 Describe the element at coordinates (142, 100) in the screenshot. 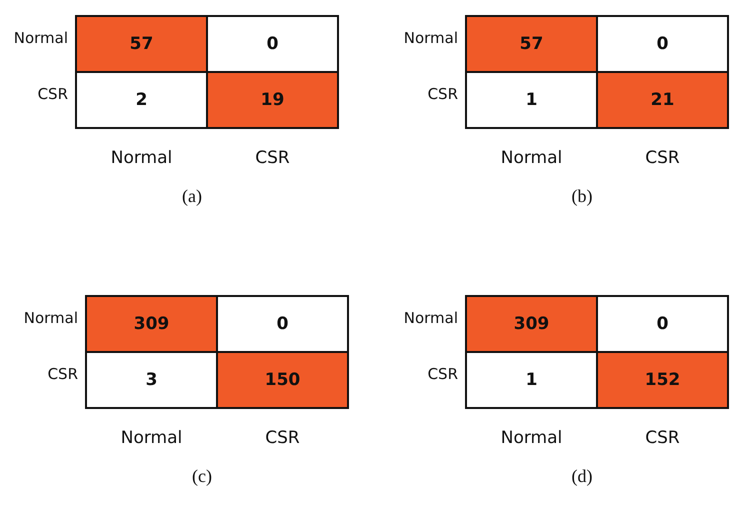

I see `data-label: 2` at that location.